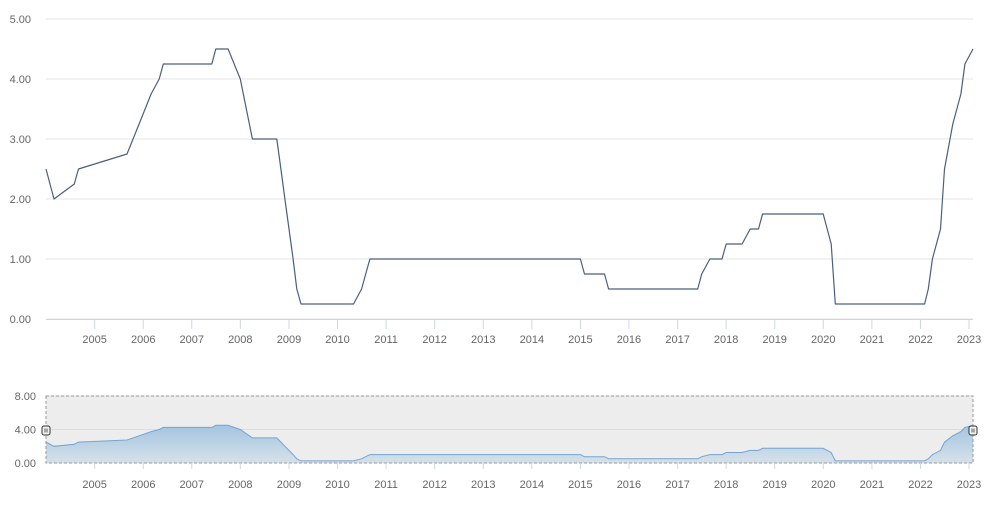  I want to click on main-x-tick-label: 2010, so click(337, 340).